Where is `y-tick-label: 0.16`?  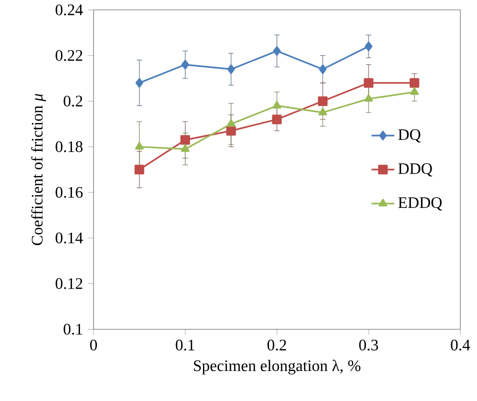
y-tick-label: 0.16 is located at coordinates (69, 192).